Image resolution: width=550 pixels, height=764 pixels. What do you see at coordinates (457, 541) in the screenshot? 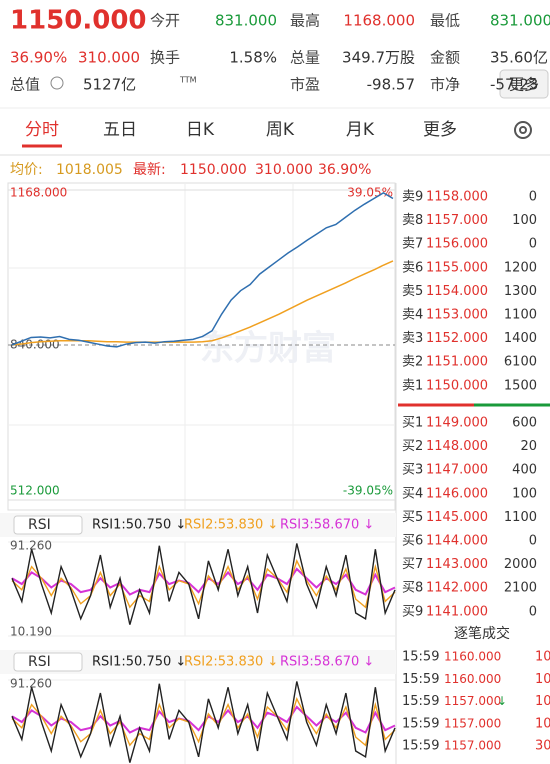
I see `ob-price: 1144.000` at bounding box center [457, 541].